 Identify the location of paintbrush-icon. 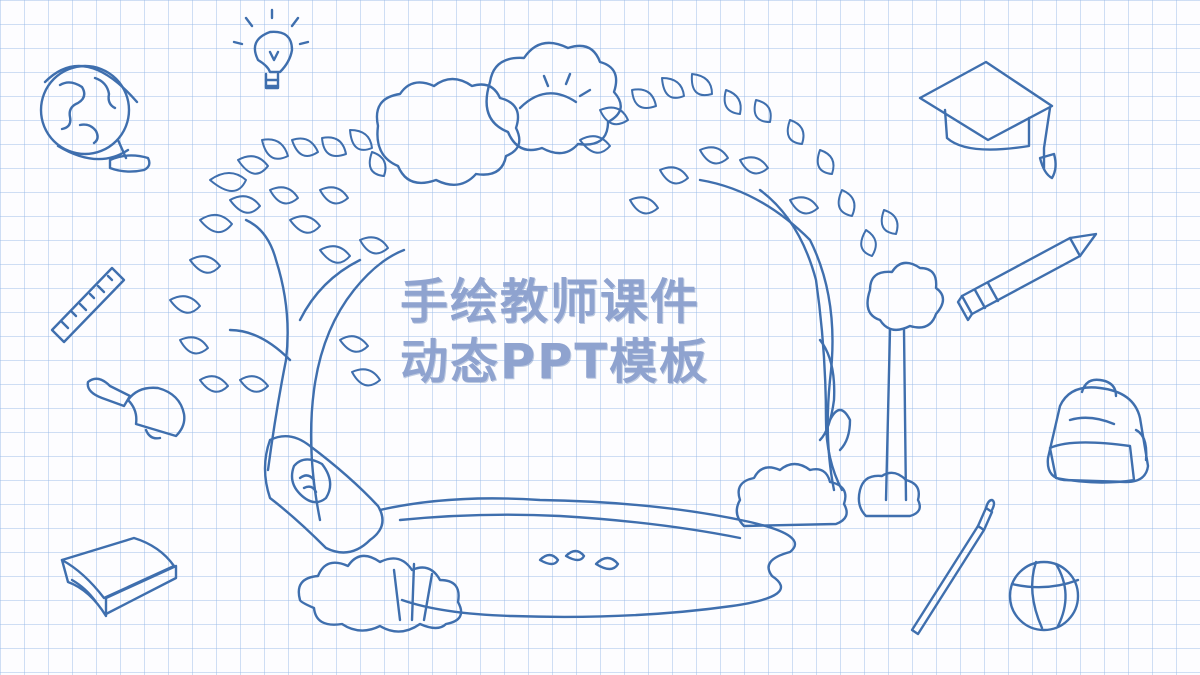
(953, 567).